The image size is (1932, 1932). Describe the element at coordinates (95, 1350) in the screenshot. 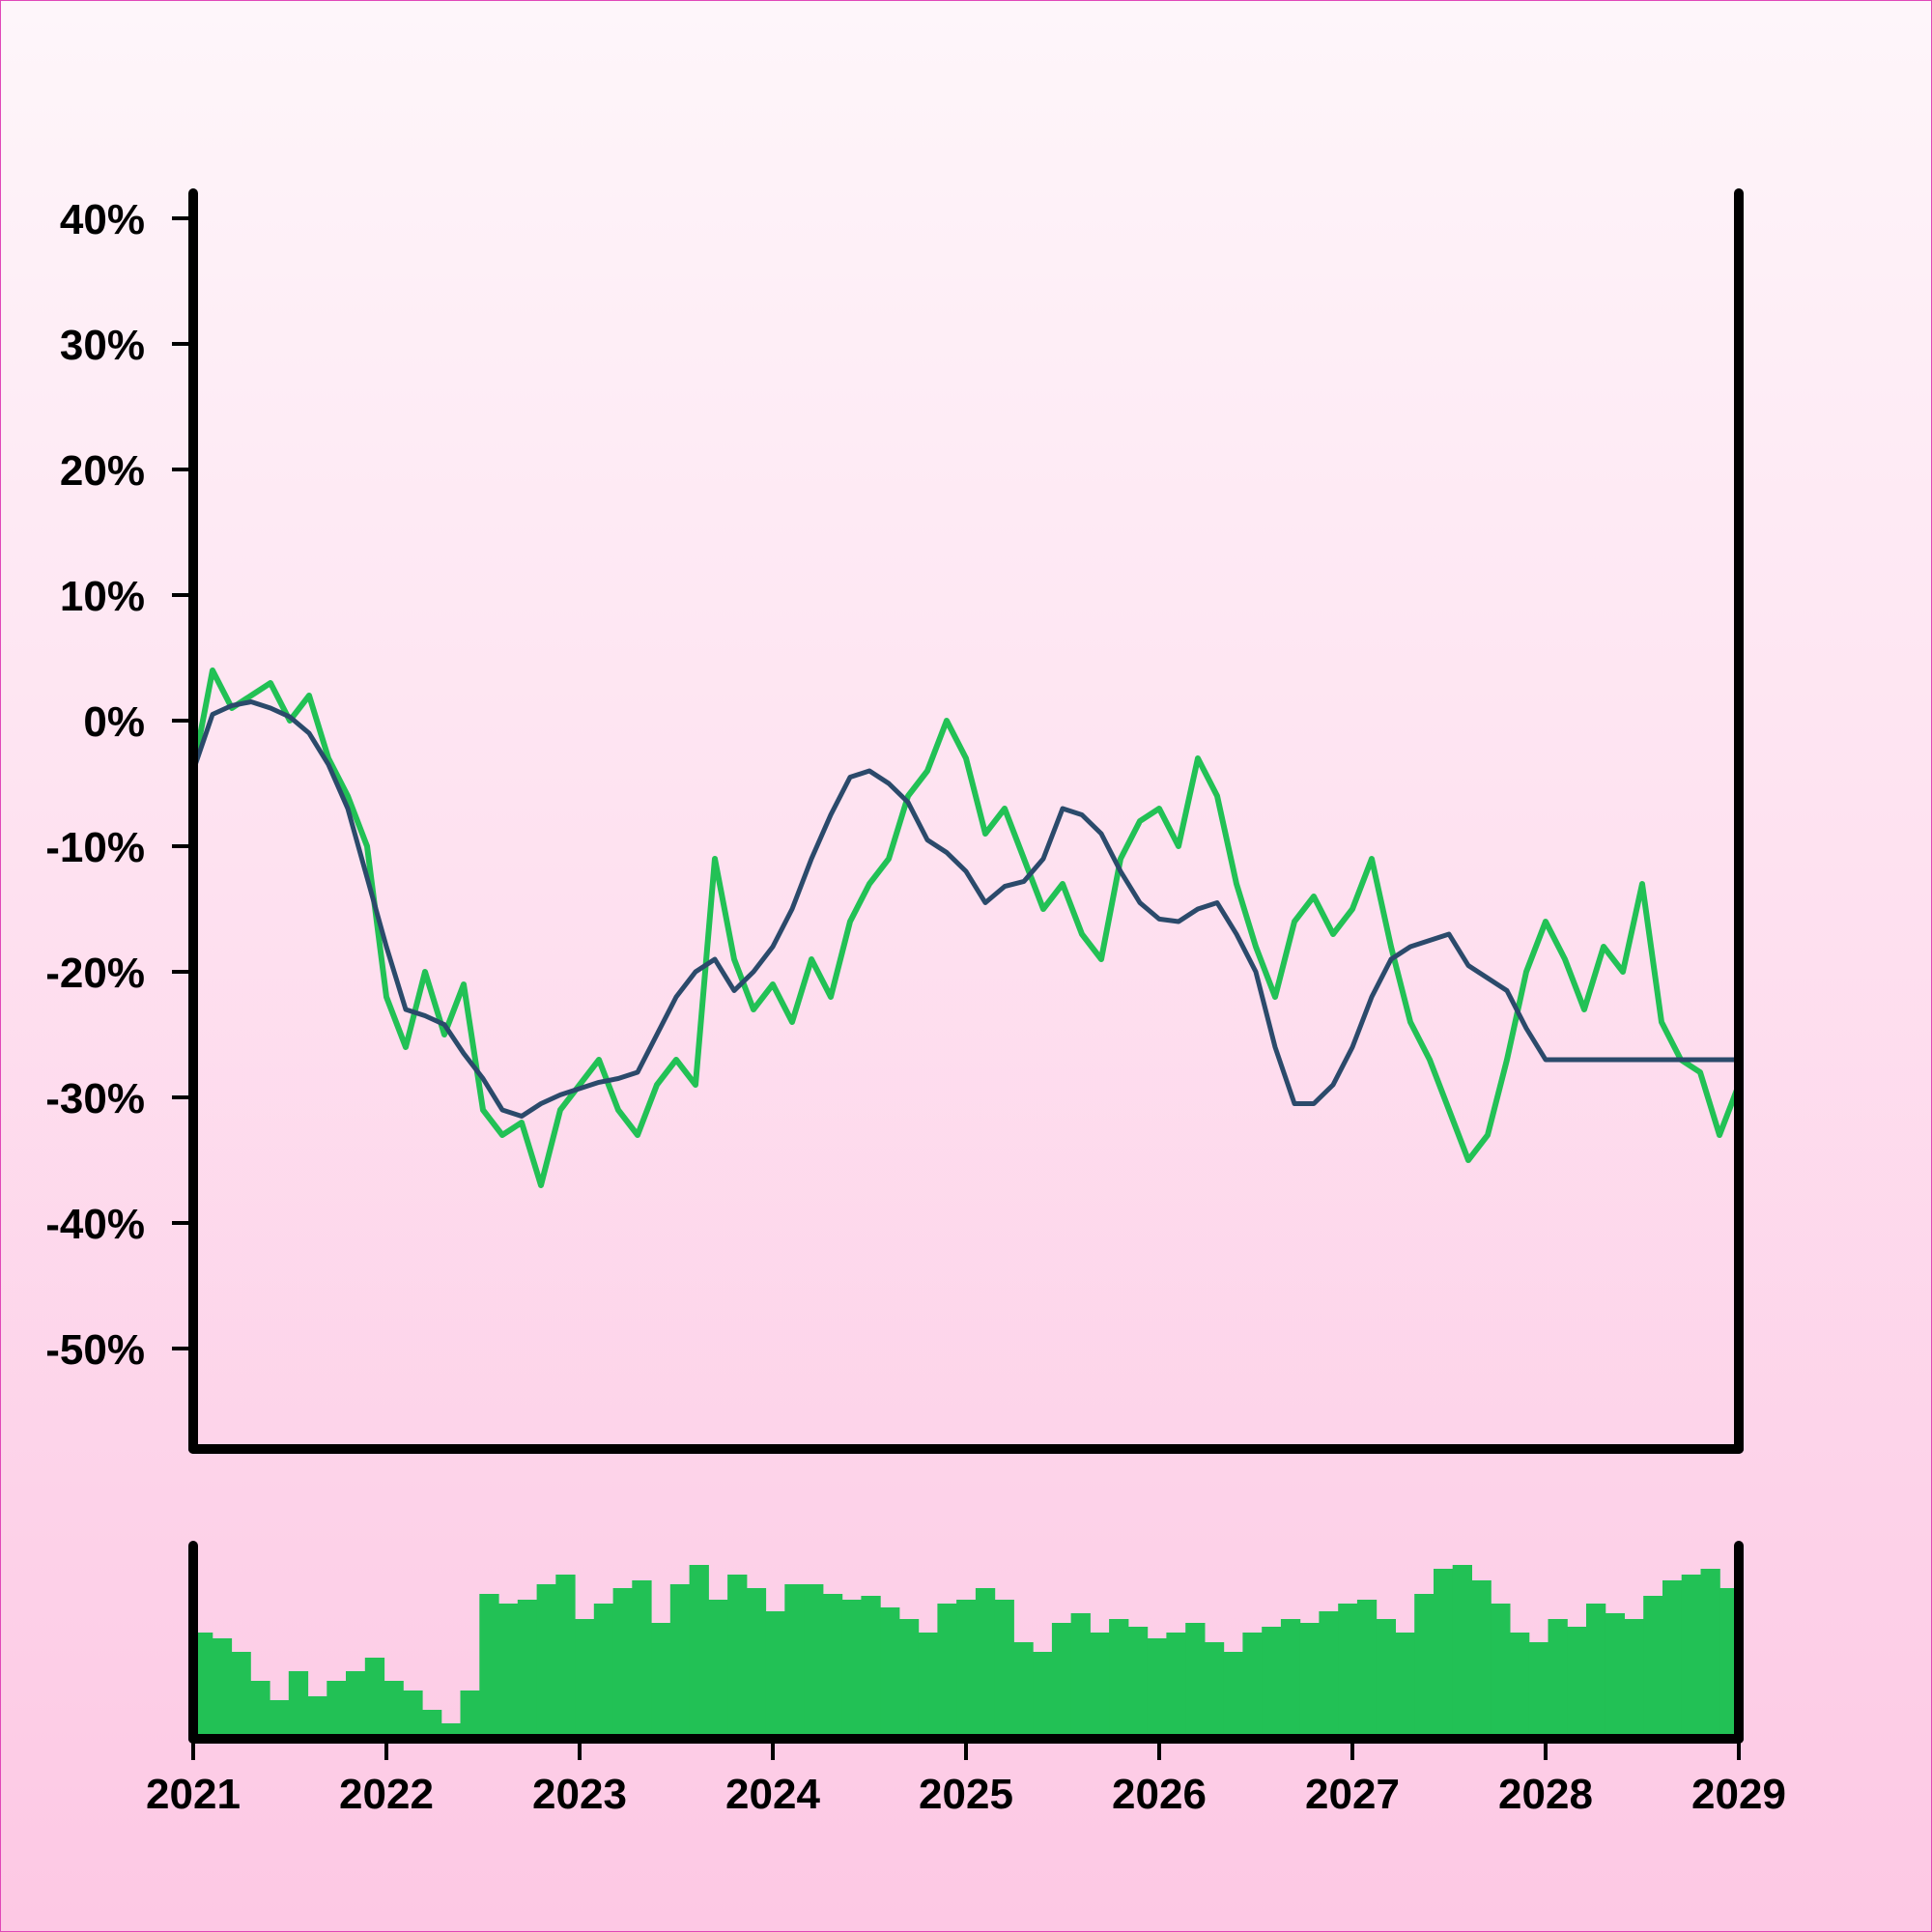

I see `y-tick-label: -50%` at that location.